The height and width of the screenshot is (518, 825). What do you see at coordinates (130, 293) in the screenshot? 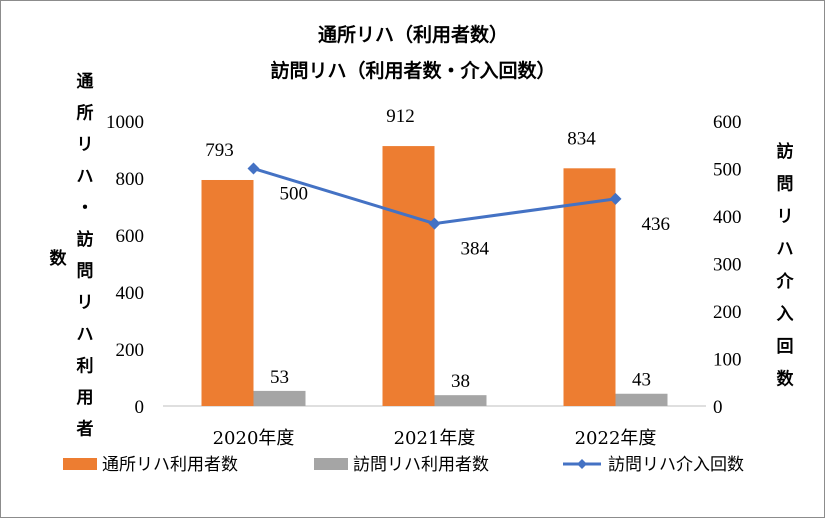
I see `y-left-tick-label: 400` at bounding box center [130, 293].